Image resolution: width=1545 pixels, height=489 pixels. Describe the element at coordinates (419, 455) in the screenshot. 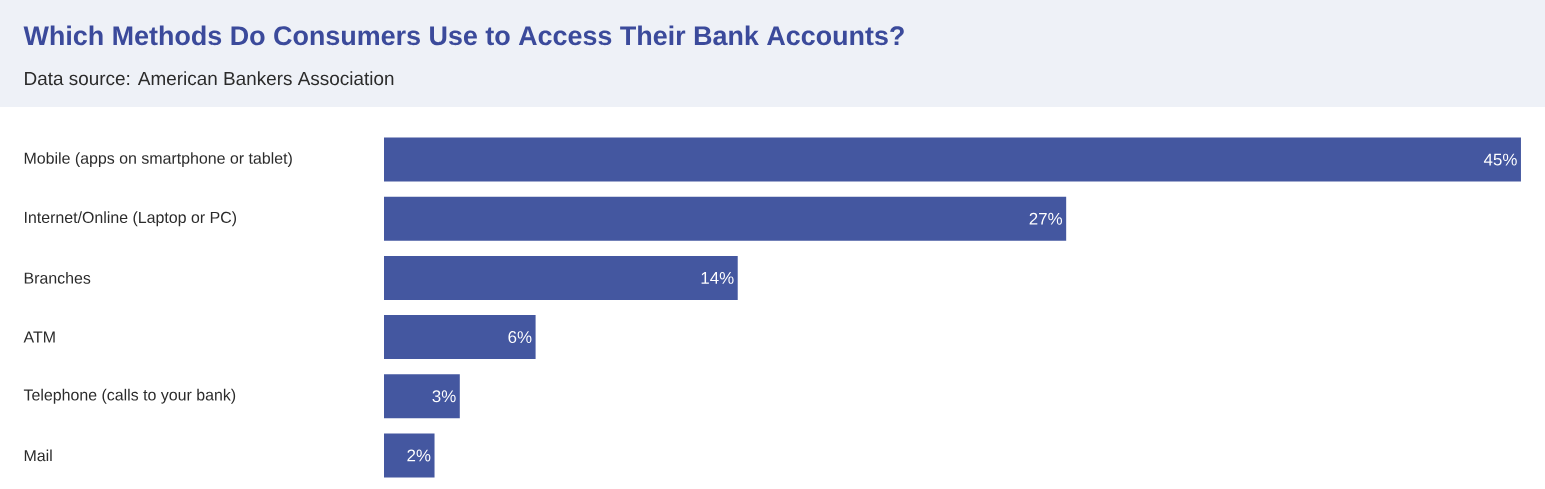

I see `data-label: 2%` at that location.